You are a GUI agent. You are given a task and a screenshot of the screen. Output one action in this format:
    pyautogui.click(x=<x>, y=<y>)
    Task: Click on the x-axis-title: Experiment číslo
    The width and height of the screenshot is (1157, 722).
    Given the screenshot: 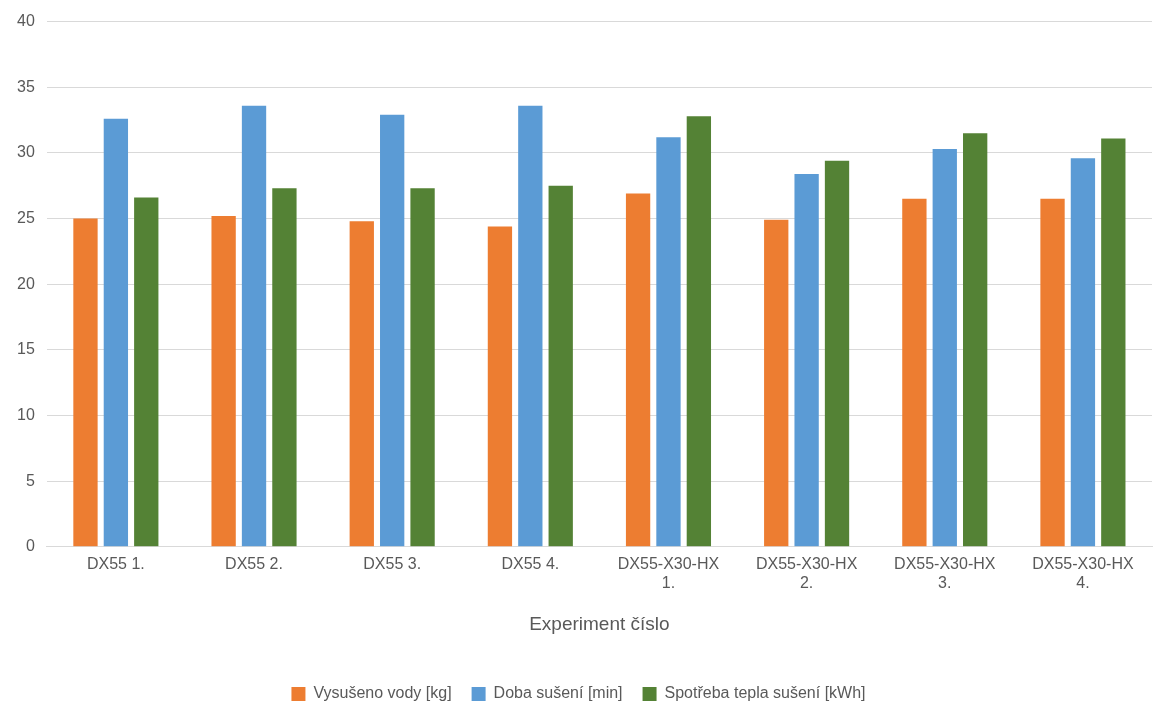 What is the action you would take?
    pyautogui.click(x=599, y=623)
    